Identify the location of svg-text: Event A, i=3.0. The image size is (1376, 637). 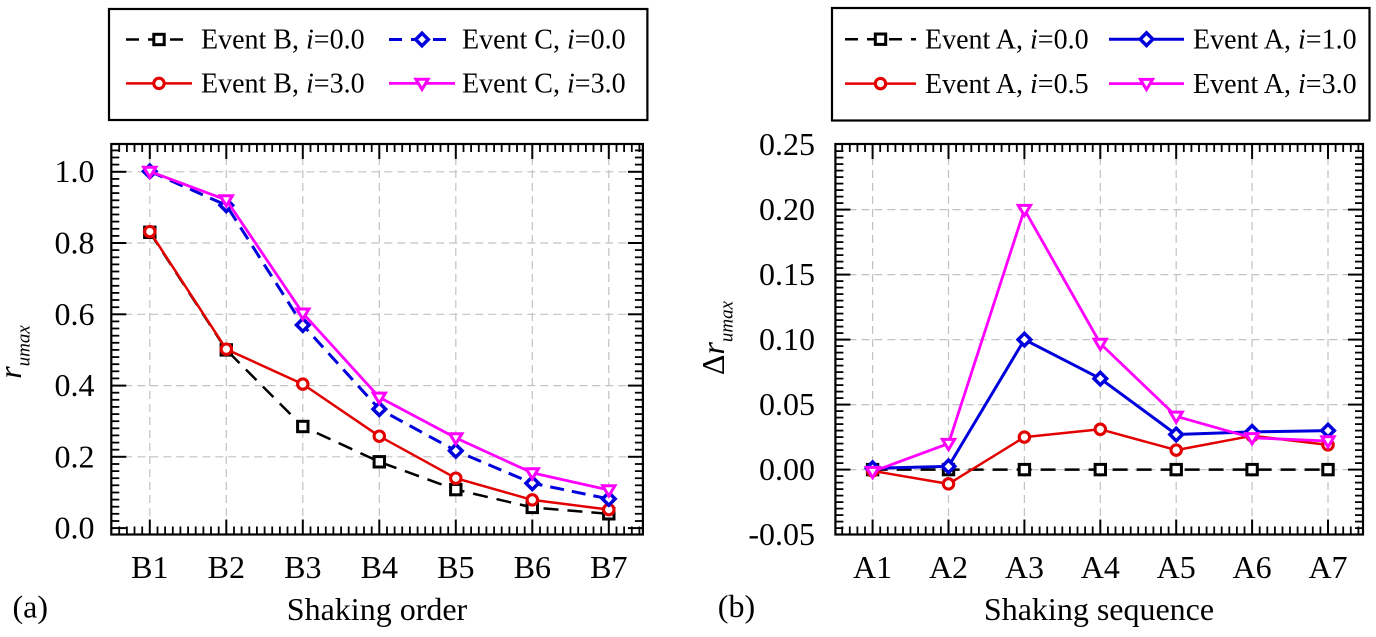
(1275, 84).